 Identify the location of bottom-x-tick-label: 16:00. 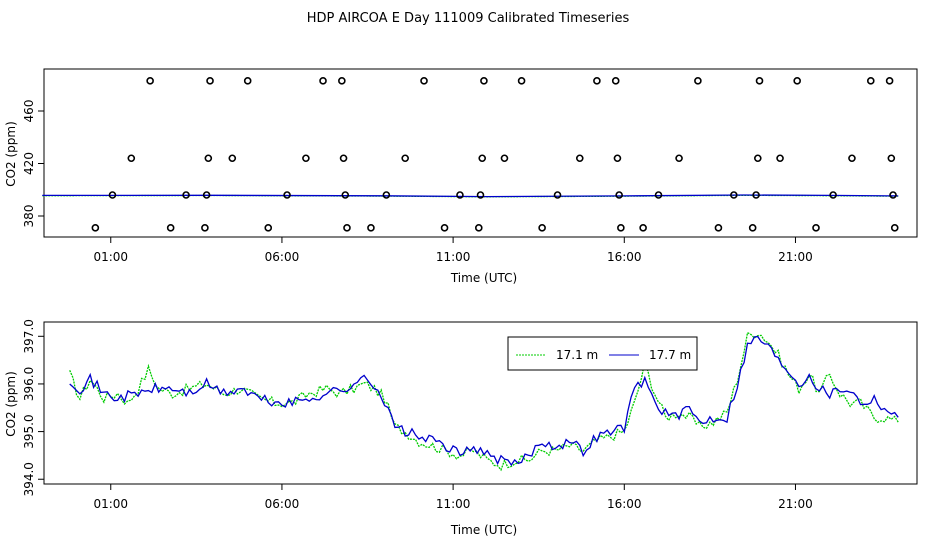
(624, 504).